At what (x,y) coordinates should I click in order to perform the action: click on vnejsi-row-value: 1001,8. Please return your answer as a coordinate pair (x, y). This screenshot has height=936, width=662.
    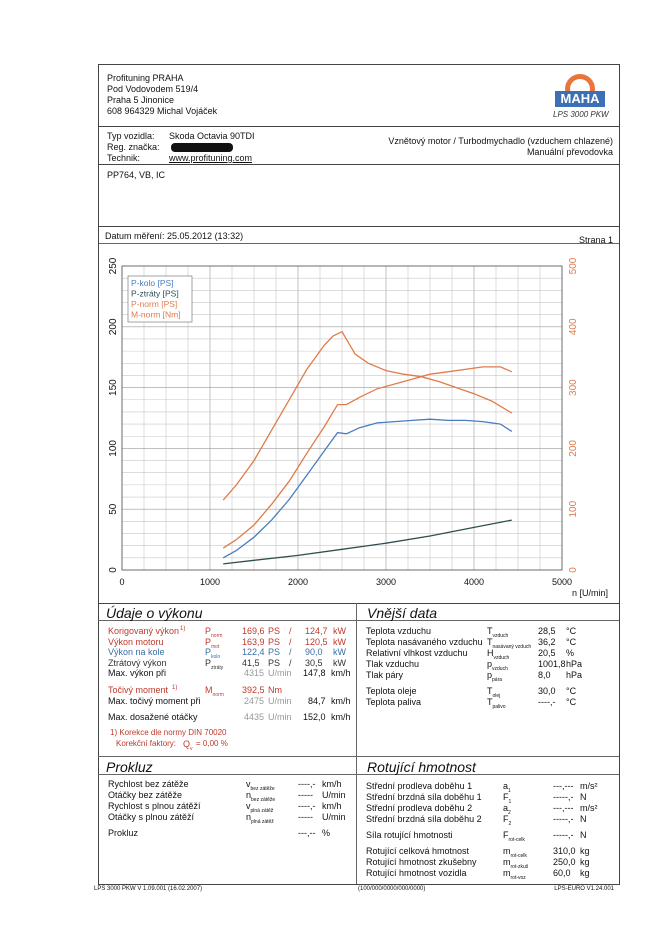
    Looking at the image, I should click on (552, 664).